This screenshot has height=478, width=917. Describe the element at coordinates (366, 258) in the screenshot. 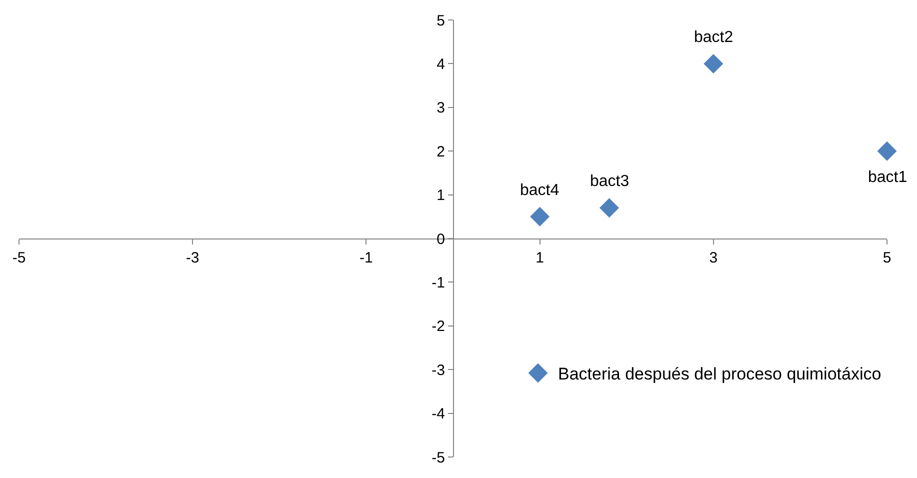

I see `x-tick-label: -1` at that location.